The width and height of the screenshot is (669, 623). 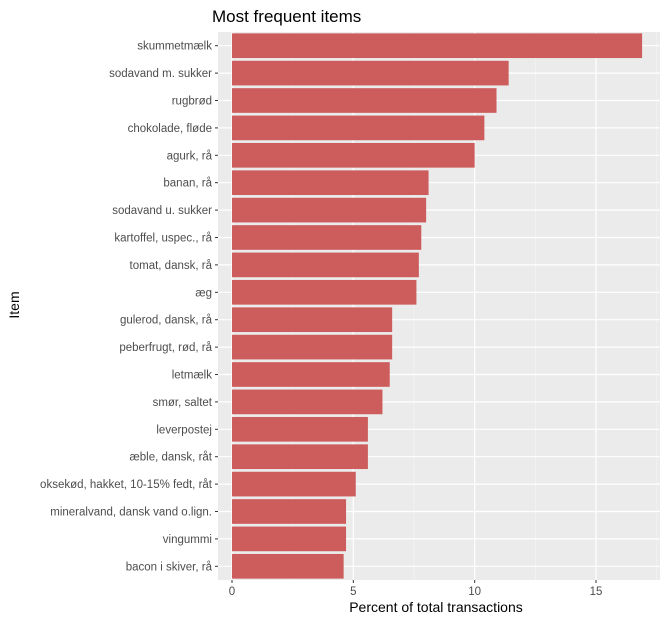 I want to click on y-axis-label: Item, so click(x=14, y=304).